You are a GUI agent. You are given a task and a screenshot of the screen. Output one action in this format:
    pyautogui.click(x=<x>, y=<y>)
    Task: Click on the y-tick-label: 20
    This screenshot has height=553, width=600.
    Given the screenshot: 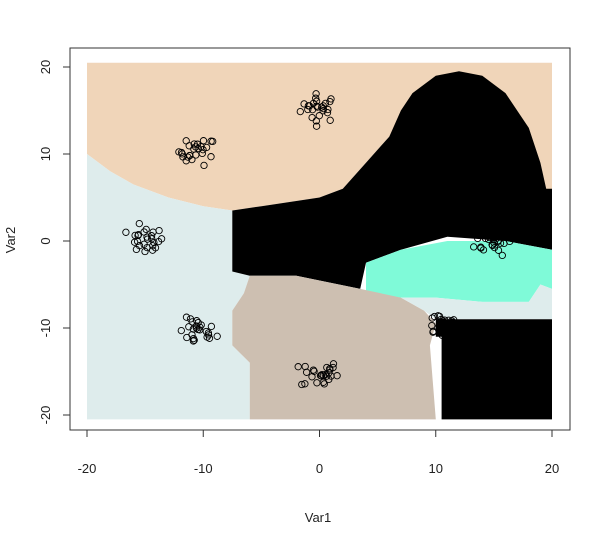 What is the action you would take?
    pyautogui.click(x=45, y=67)
    